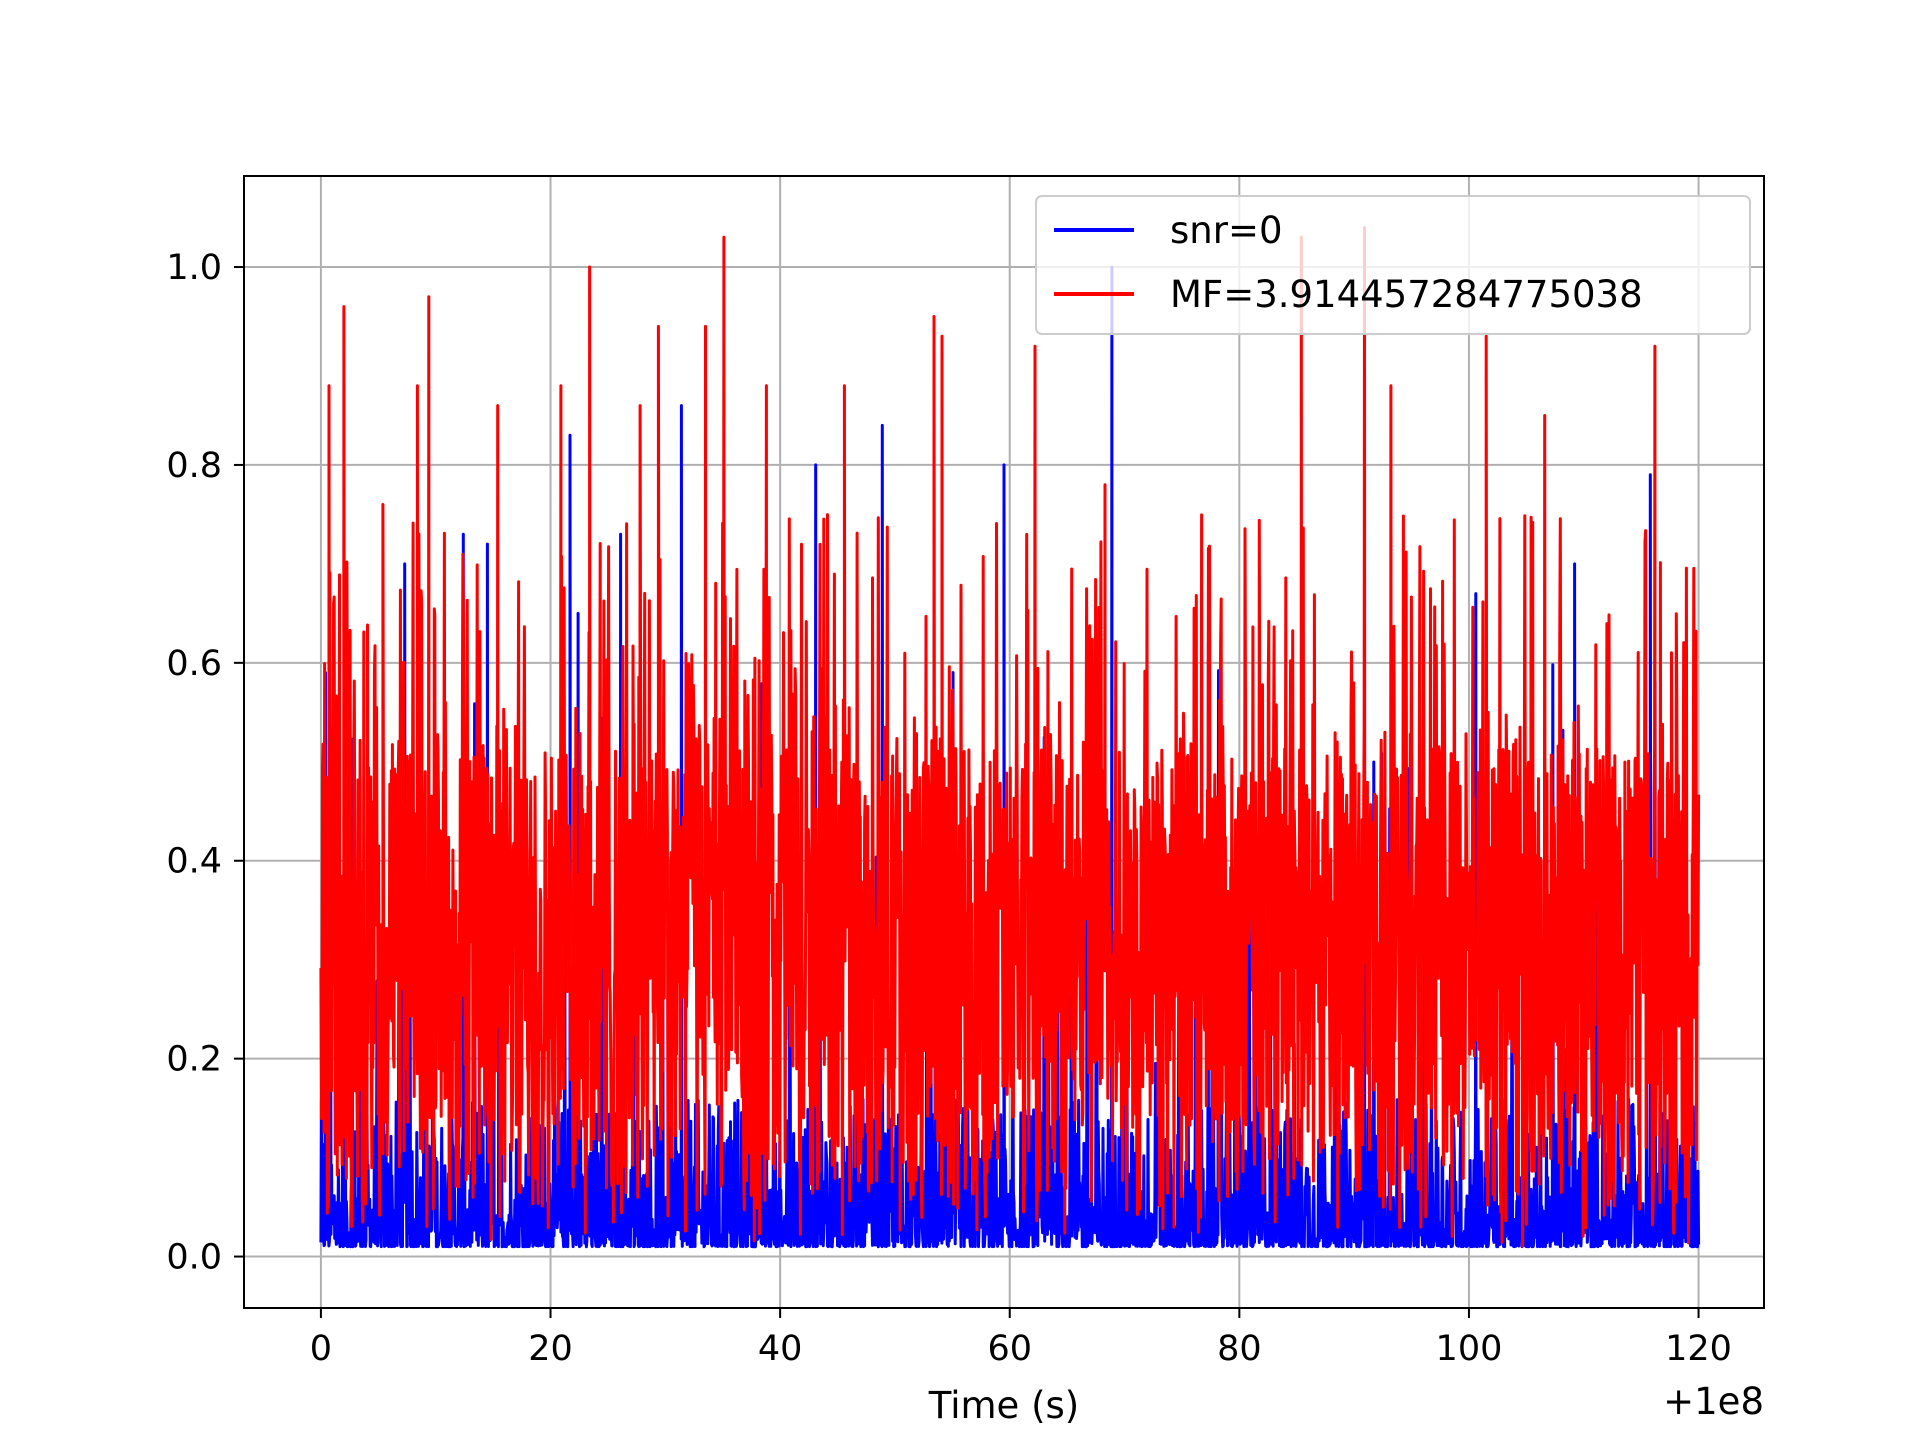  I want to click on legend-box, so click(1393, 265).